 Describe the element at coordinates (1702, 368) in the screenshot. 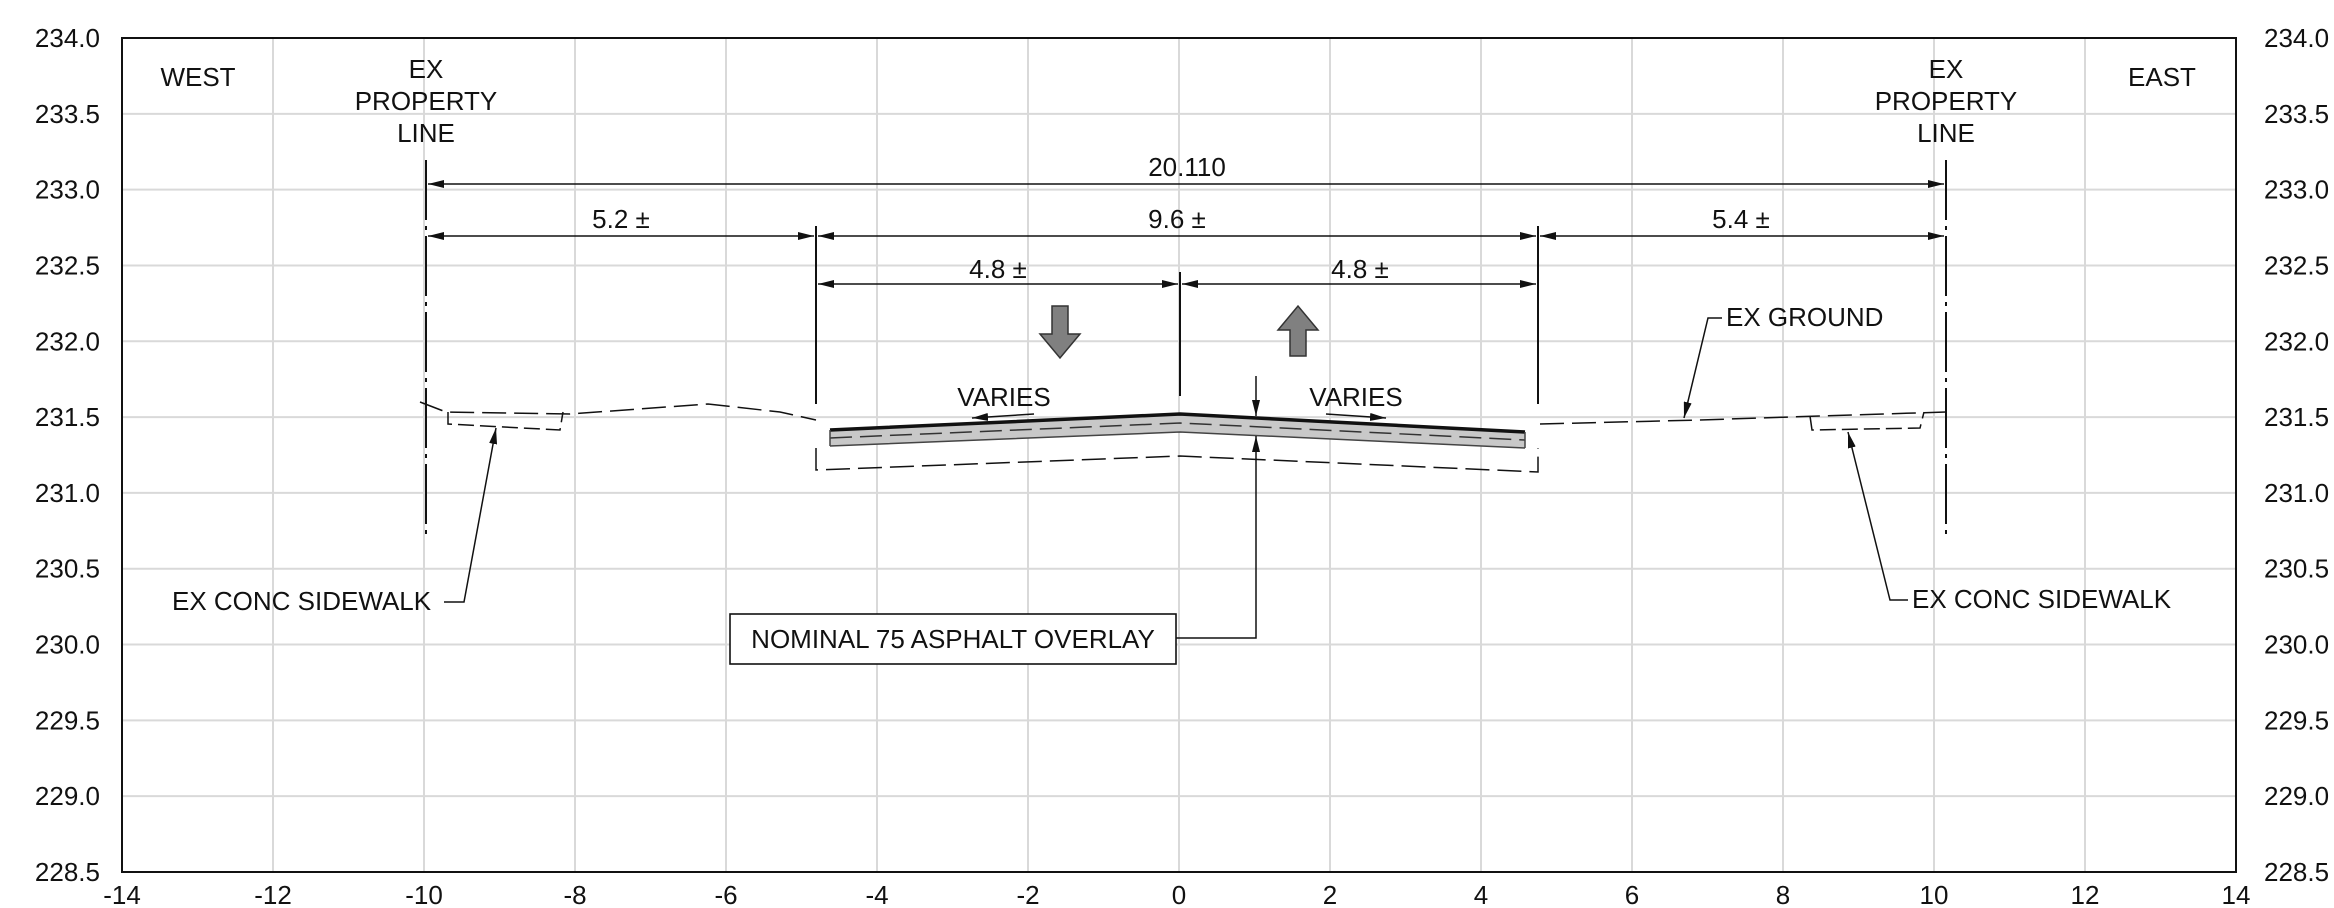

I see `ex-ground-leader` at that location.